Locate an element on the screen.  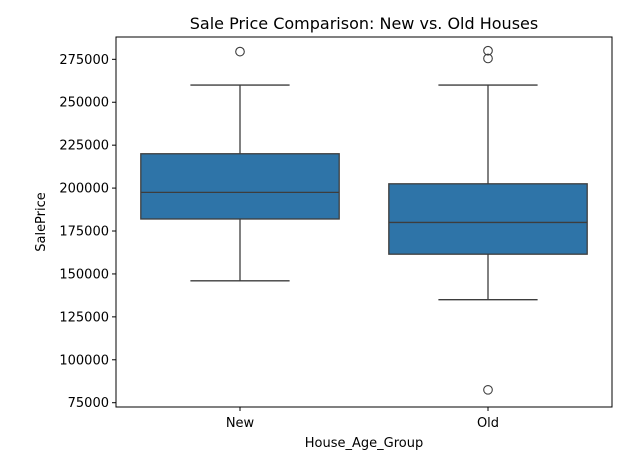
y-tick-label: 275000 is located at coordinates (84, 60).